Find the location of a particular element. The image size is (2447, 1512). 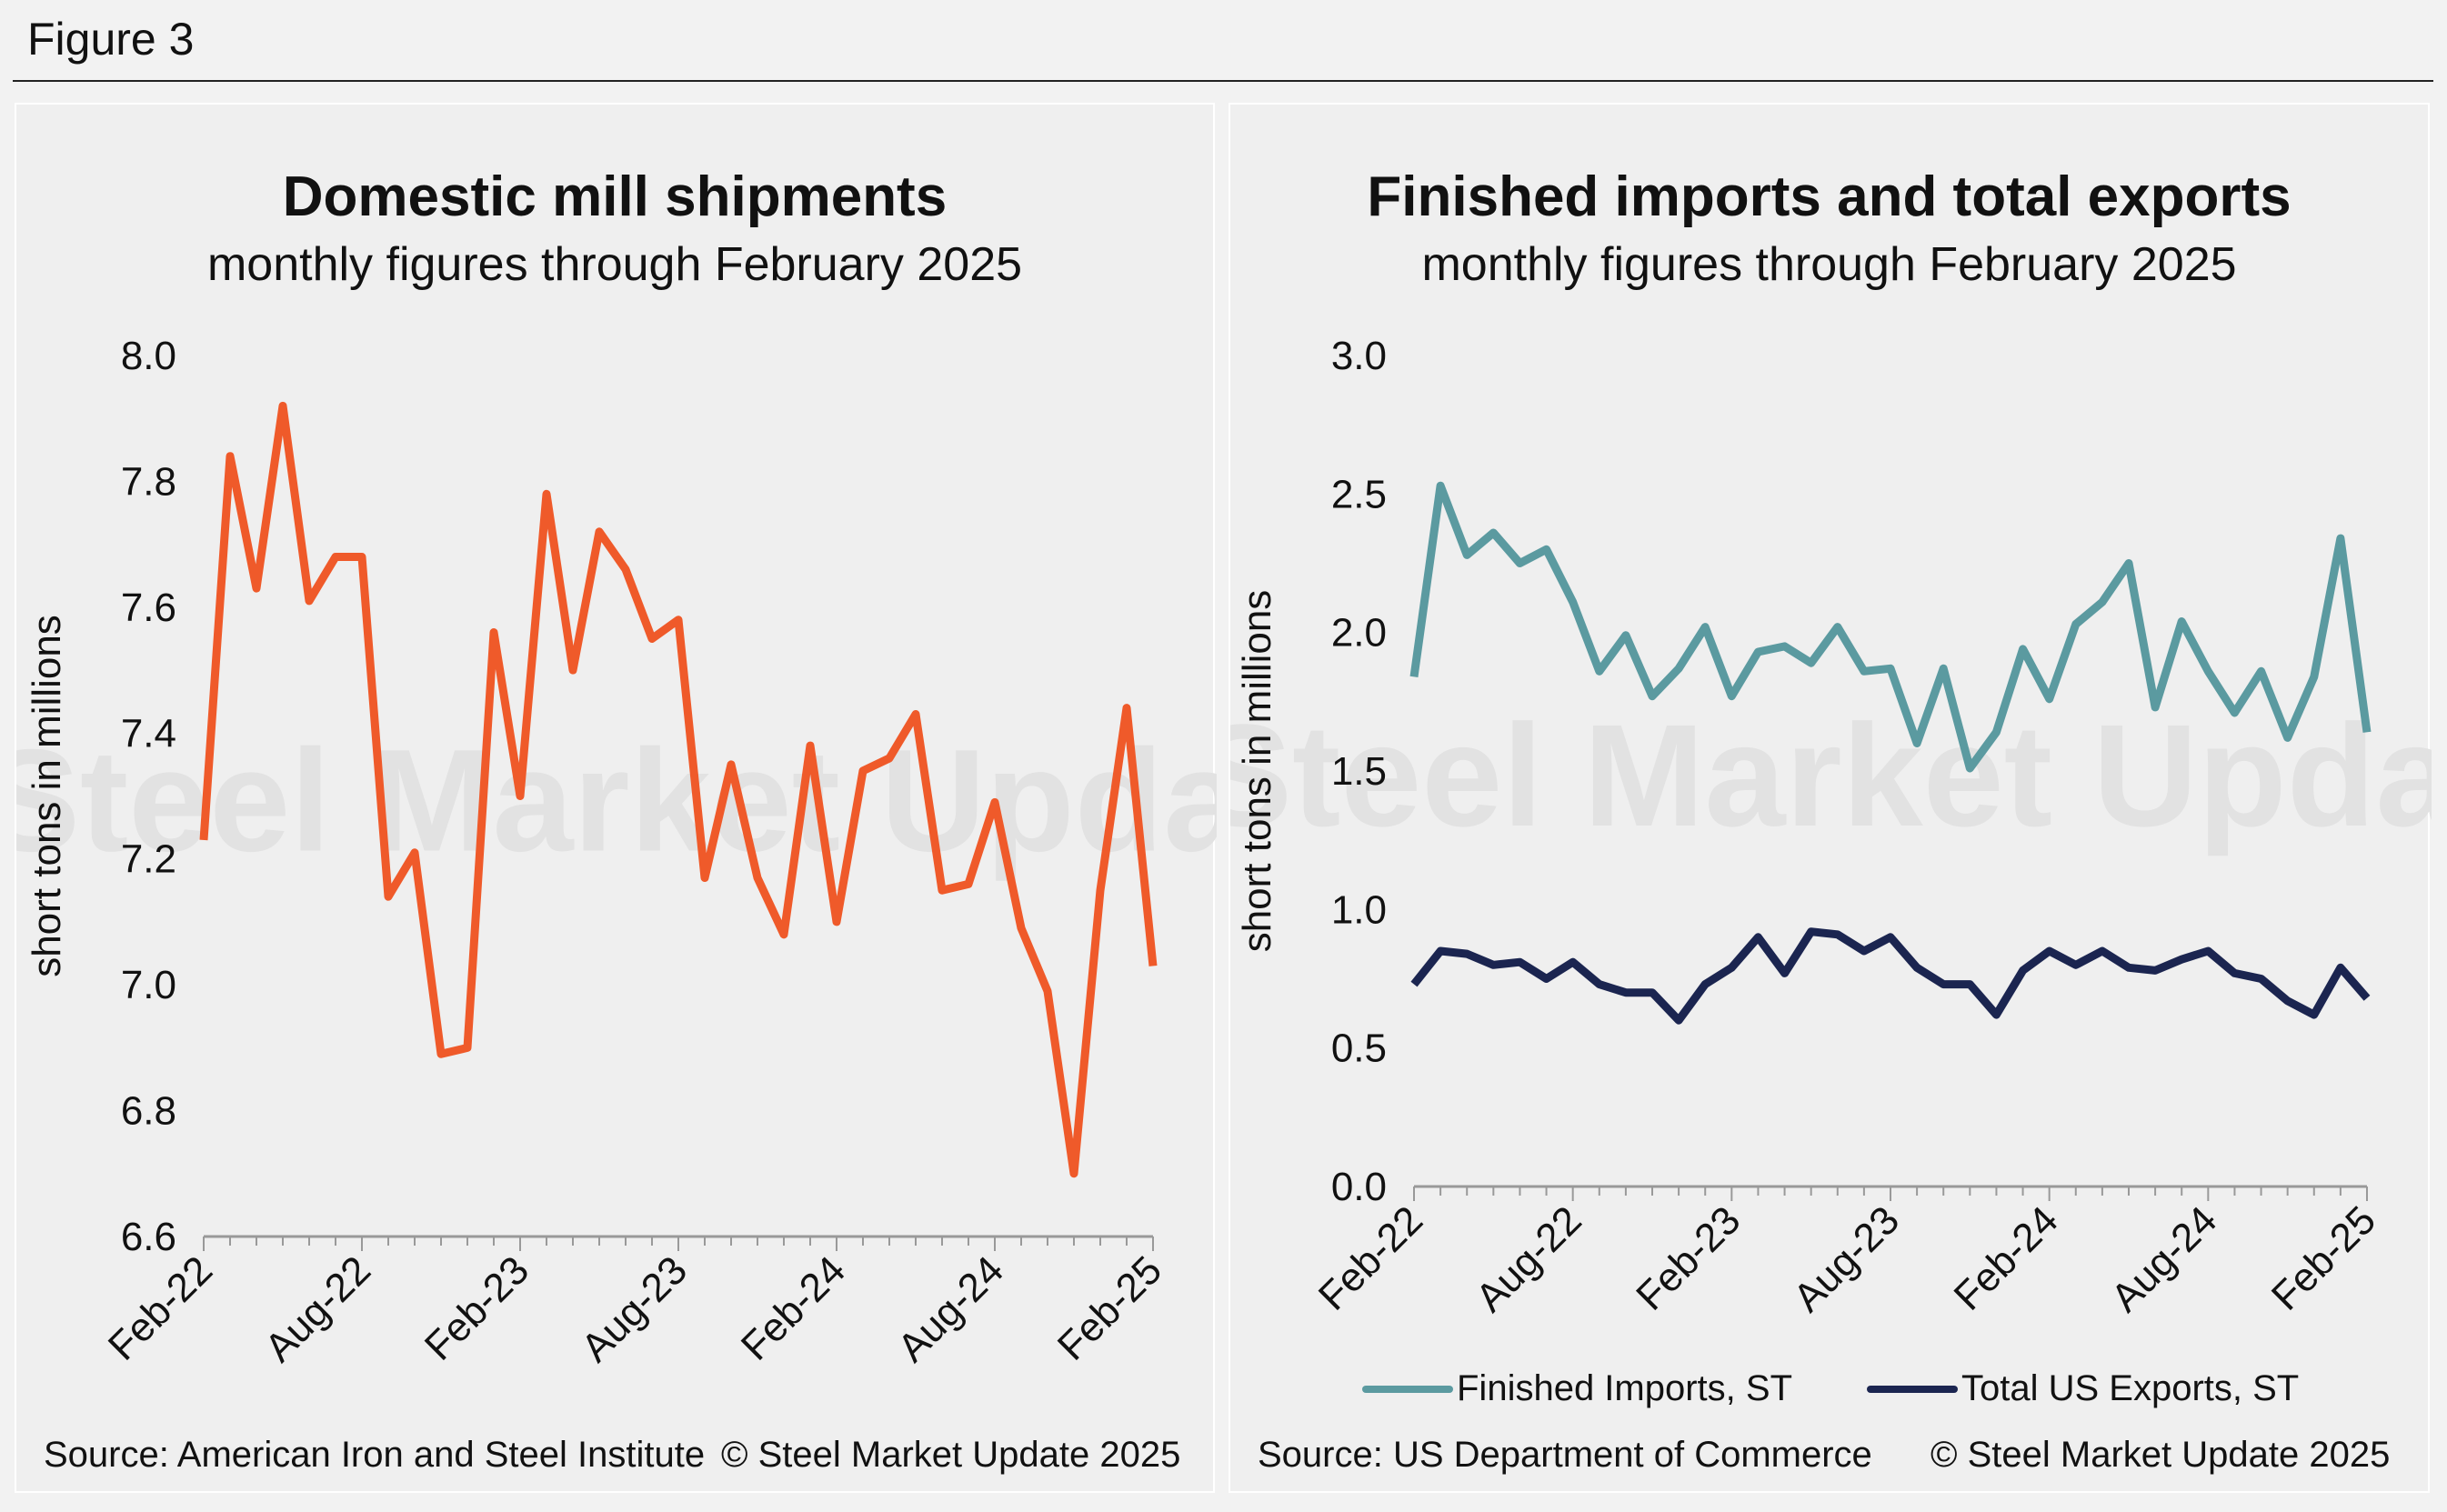

y-tick-label: 7.6 is located at coordinates (149, 608).